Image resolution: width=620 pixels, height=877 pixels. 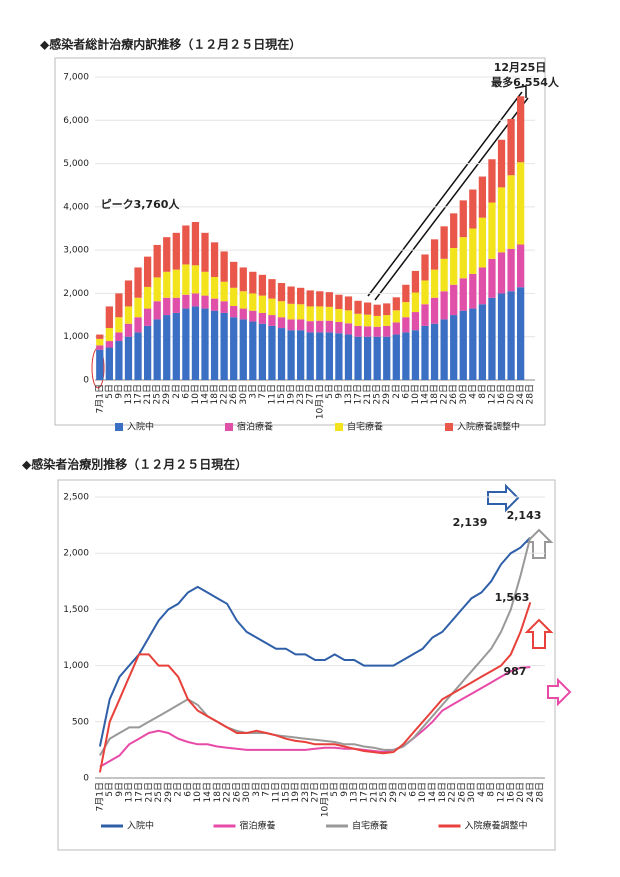 I want to click on x-tick-label: 2日, so click(x=396, y=391).